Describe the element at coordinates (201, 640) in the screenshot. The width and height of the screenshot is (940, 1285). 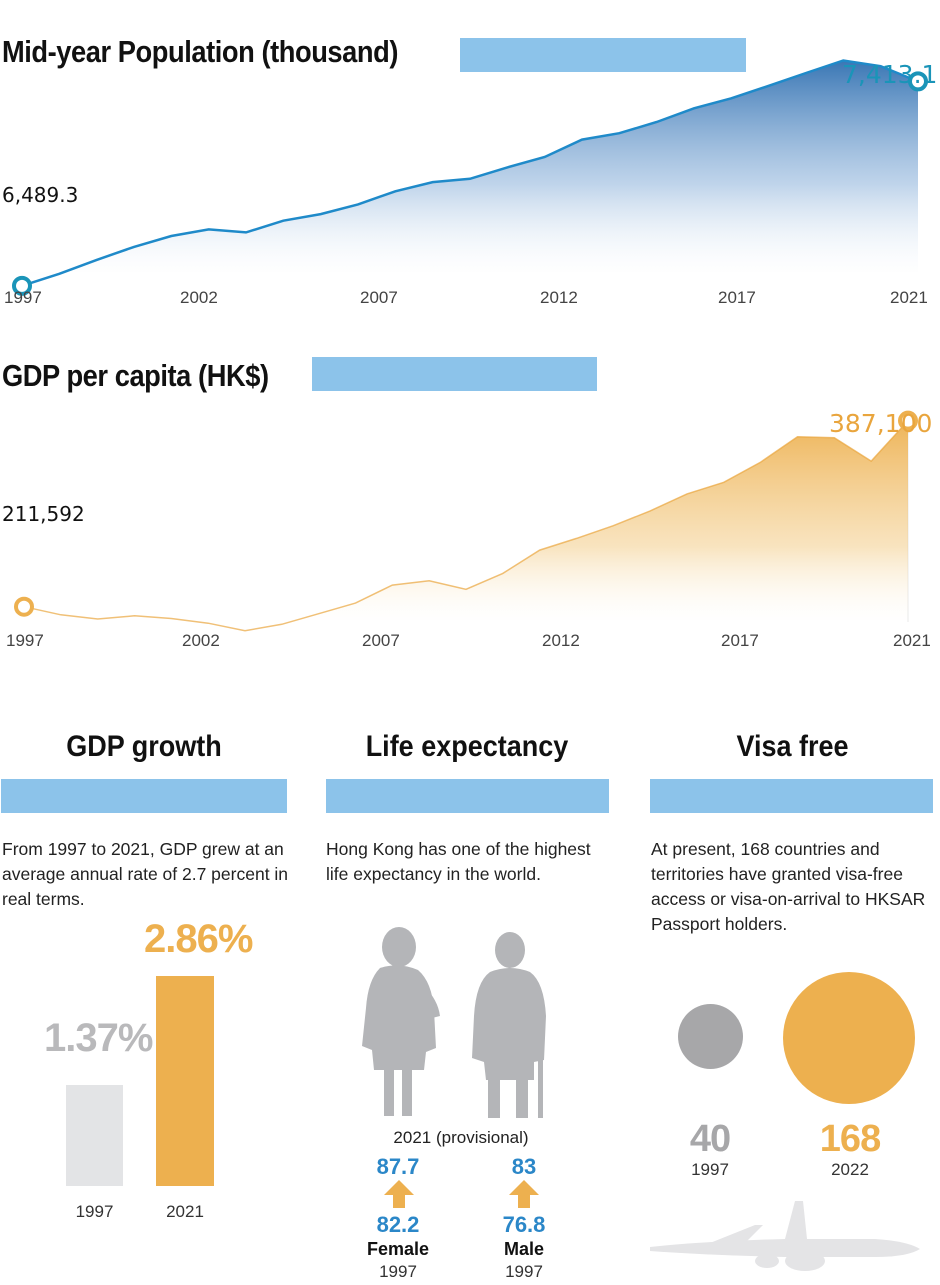
I see `gdp-tick-2002: 2002` at that location.